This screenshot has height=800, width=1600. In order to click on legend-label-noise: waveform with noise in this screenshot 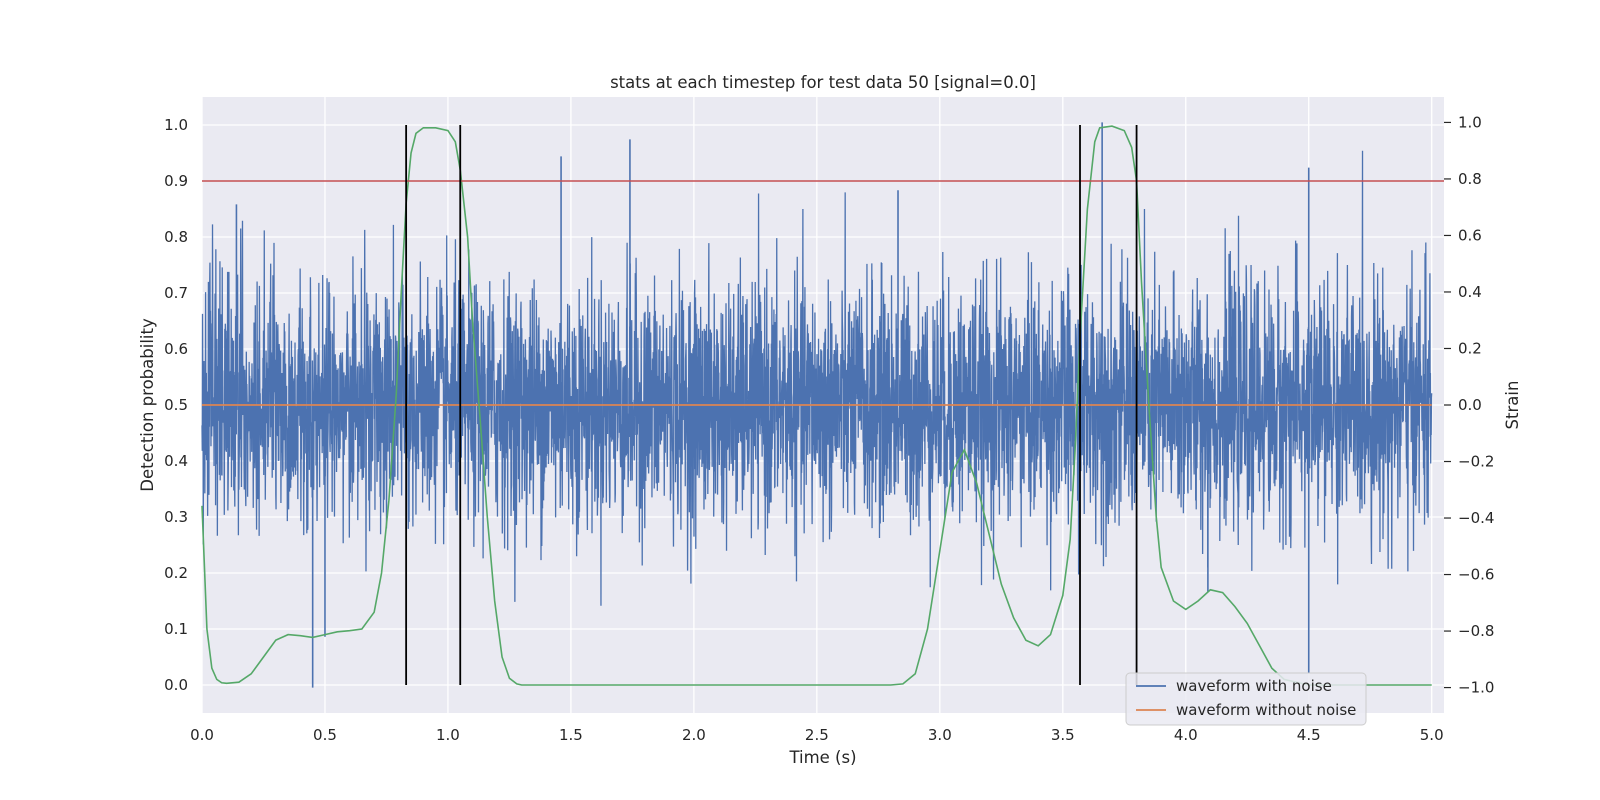, I will do `click(1254, 686)`.